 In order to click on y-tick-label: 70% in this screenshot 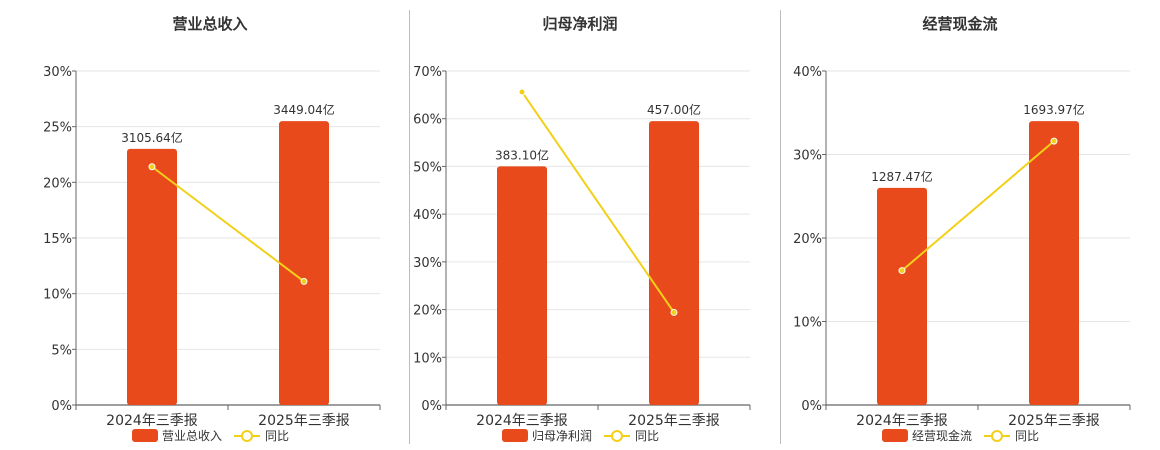, I will do `click(427, 72)`.